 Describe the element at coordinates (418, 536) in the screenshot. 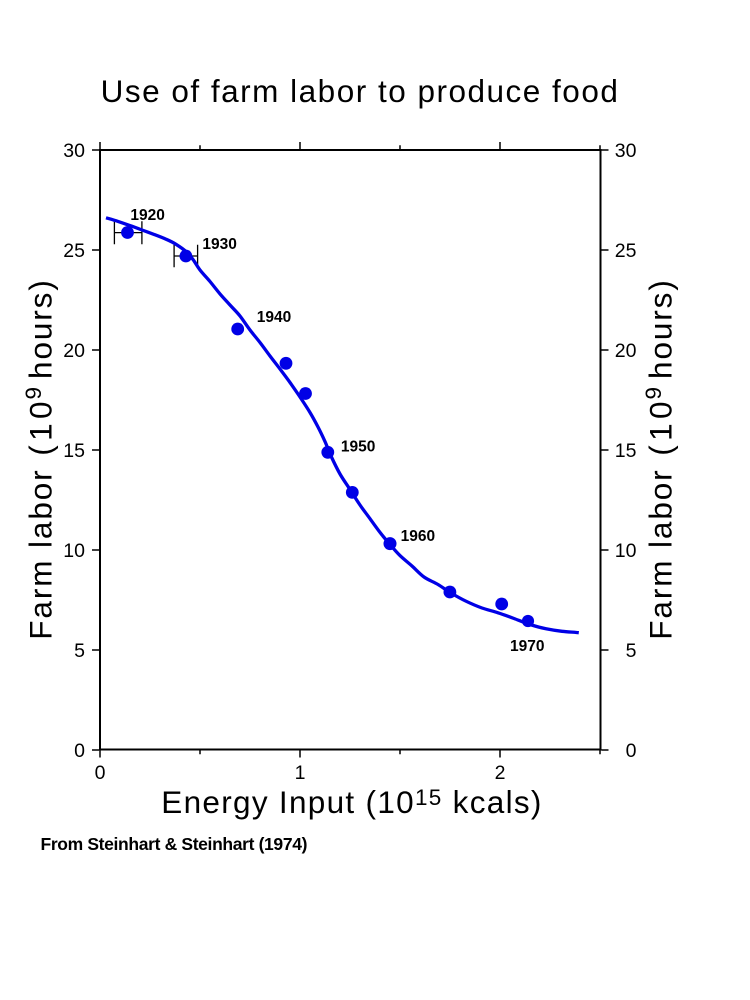

I see `svg-text: 1960` at that location.